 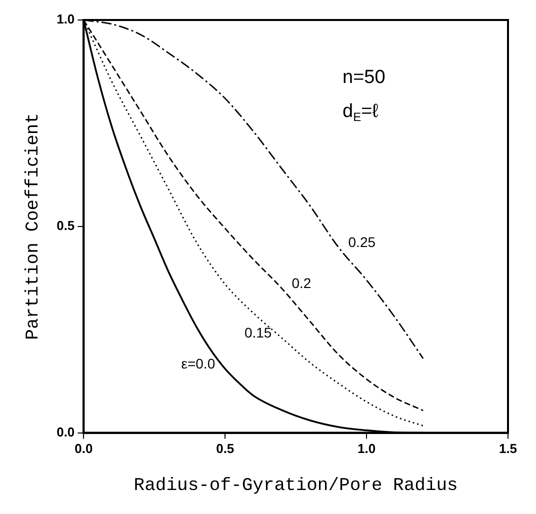 I want to click on series-label: 0.25, so click(x=362, y=242).